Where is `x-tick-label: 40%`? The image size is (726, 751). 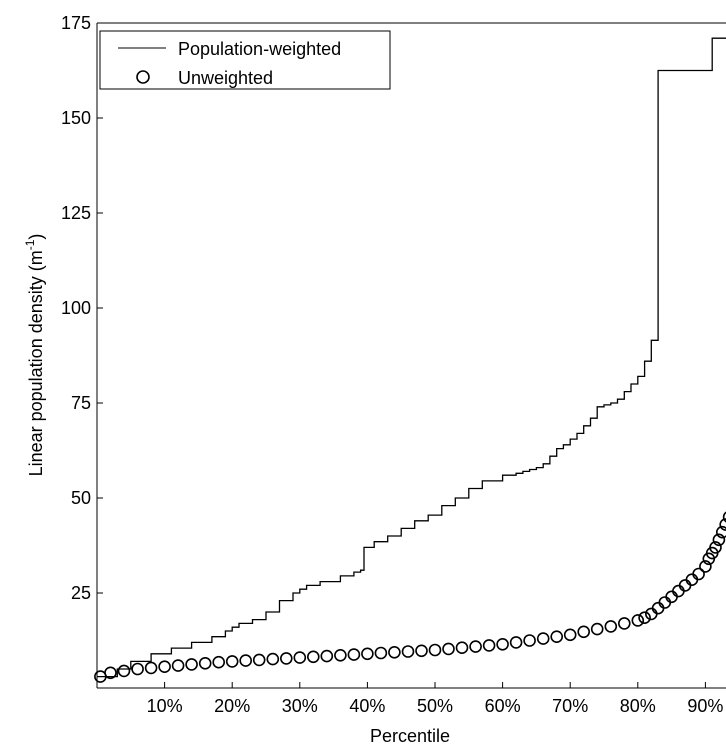 x-tick-label: 40% is located at coordinates (367, 706).